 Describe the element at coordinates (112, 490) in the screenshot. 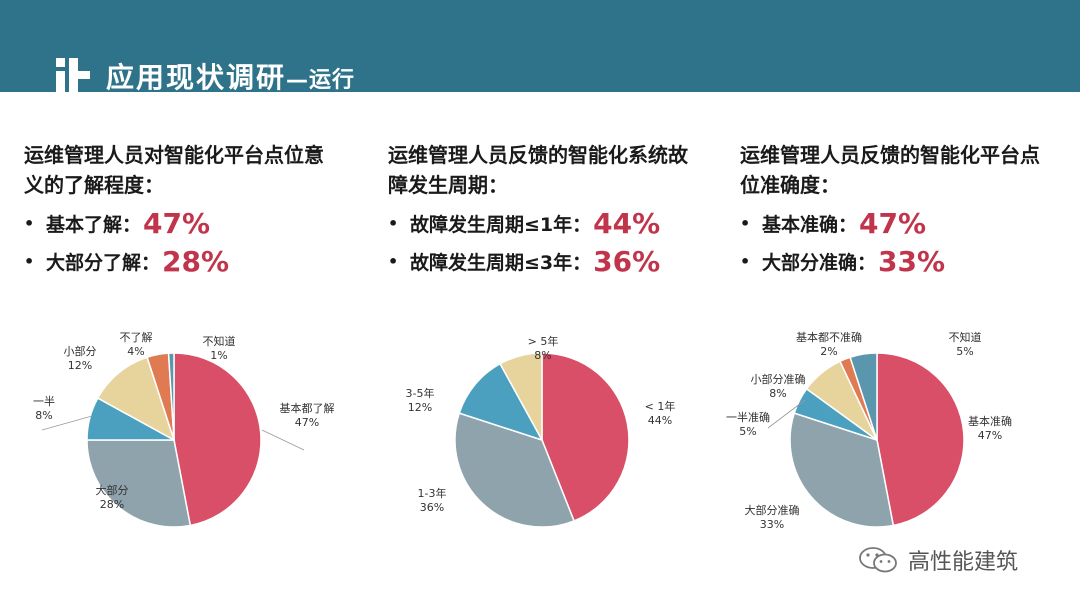

I see `slice-name-label: 大部分` at that location.